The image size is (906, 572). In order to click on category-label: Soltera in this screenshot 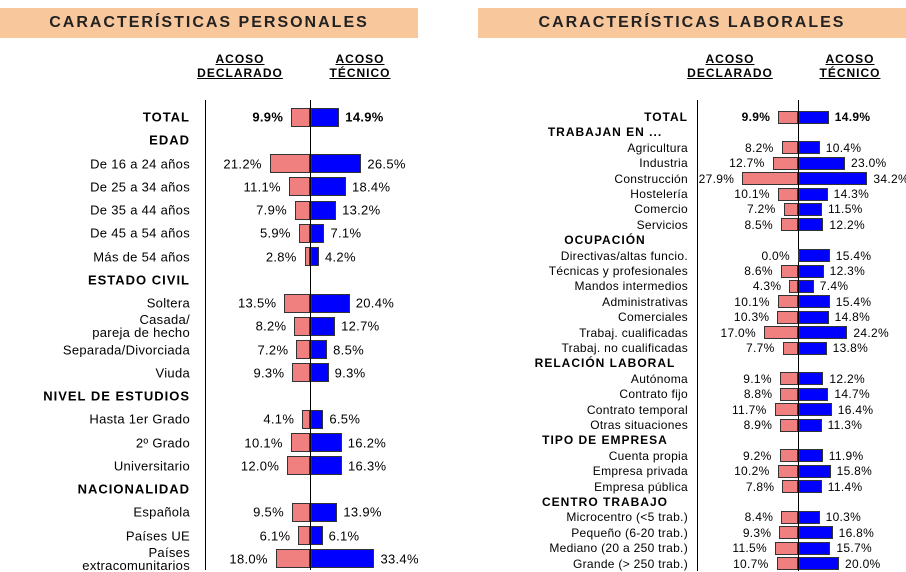, I will do `click(168, 303)`.